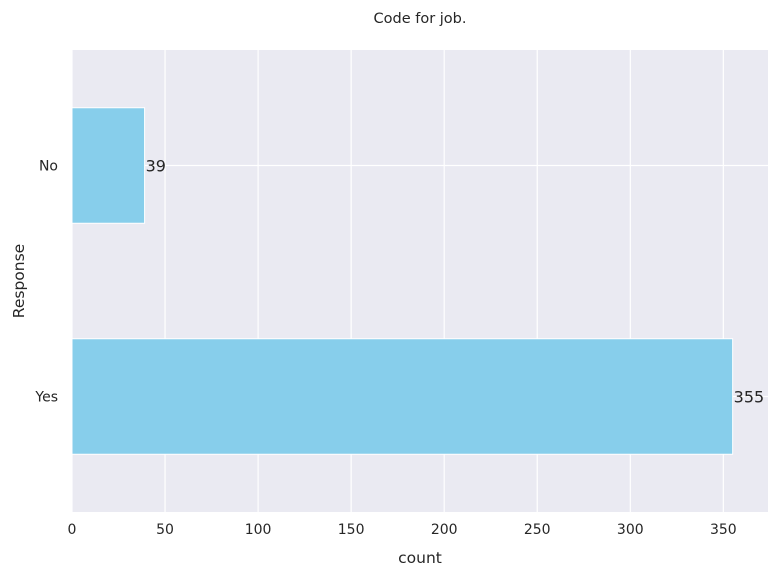  What do you see at coordinates (749, 397) in the screenshot?
I see `data-label-yes: 355` at bounding box center [749, 397].